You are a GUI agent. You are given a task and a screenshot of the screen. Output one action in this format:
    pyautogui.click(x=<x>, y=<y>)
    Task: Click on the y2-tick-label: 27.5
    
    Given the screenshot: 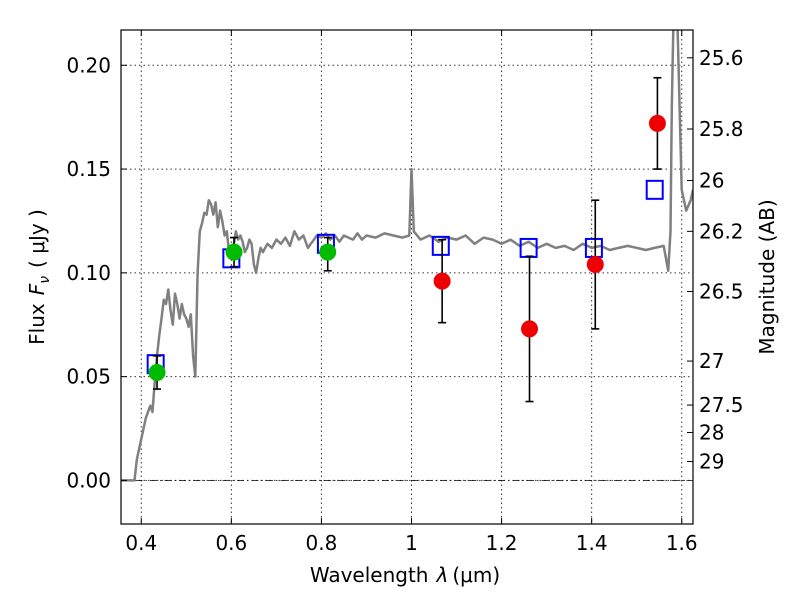 What is the action you would take?
    pyautogui.click(x=721, y=405)
    